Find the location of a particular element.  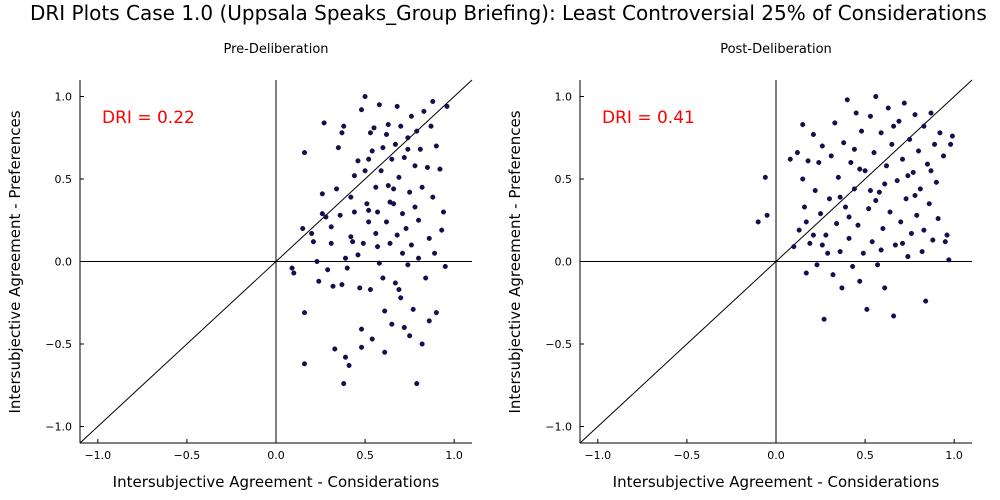

x-tick-label: −1.0 is located at coordinates (597, 455).